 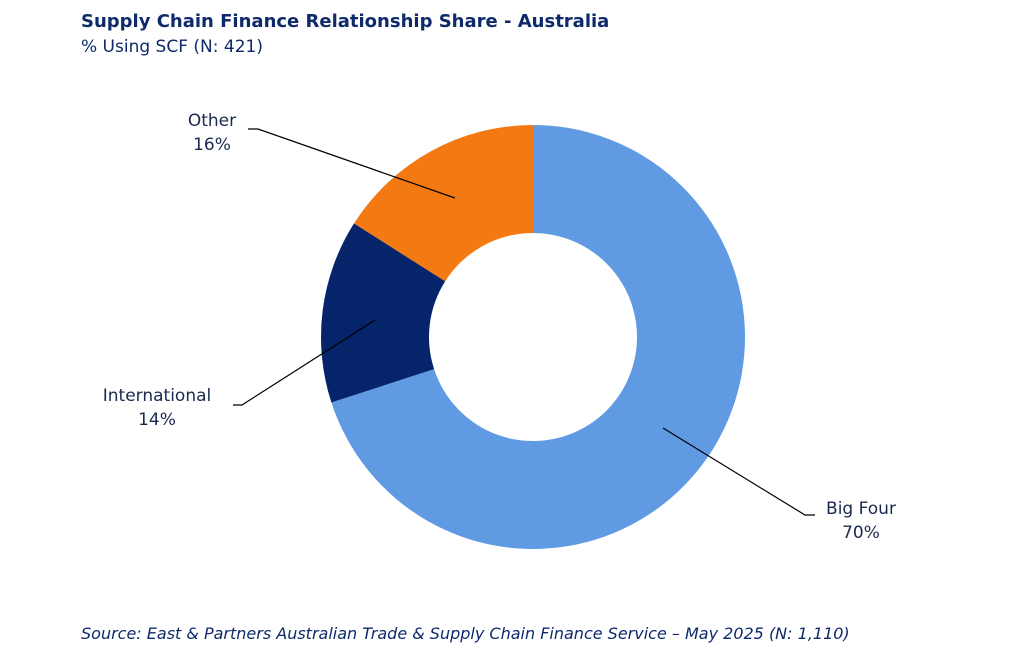 What do you see at coordinates (861, 533) in the screenshot?
I see `label-big-four-value: 70%` at bounding box center [861, 533].